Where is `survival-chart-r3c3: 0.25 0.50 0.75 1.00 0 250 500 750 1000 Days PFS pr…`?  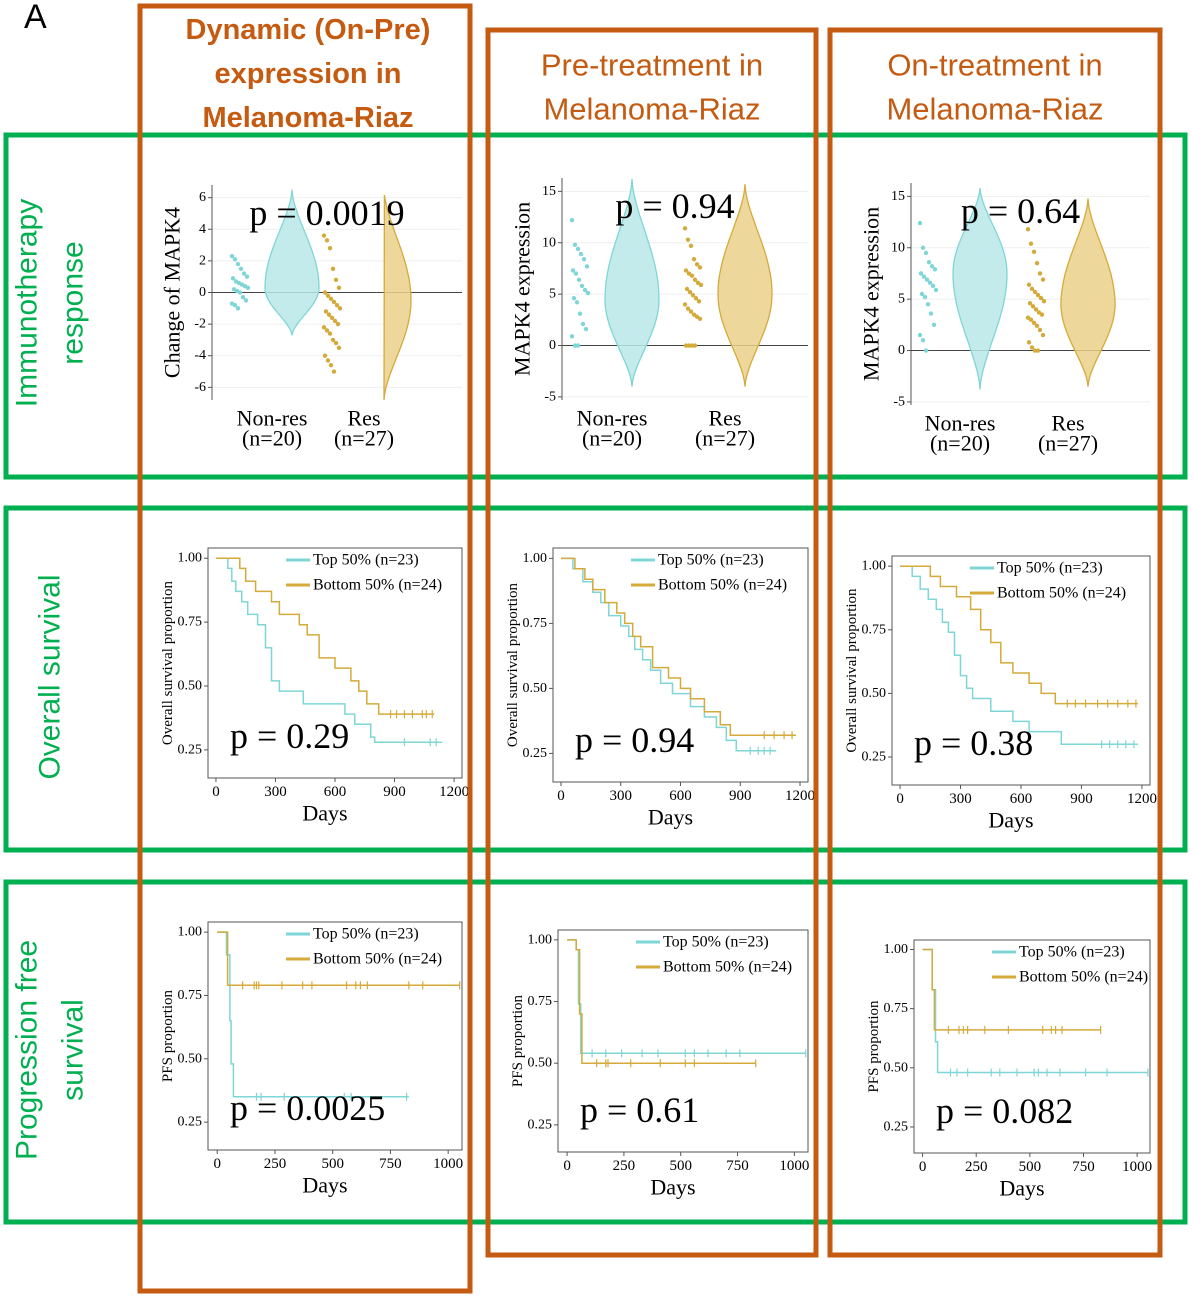 survival-chart-r3c3: 0.25 0.50 0.75 1.00 0 250 500 750 1000 Days PFS pr… is located at coordinates (1009, 1070).